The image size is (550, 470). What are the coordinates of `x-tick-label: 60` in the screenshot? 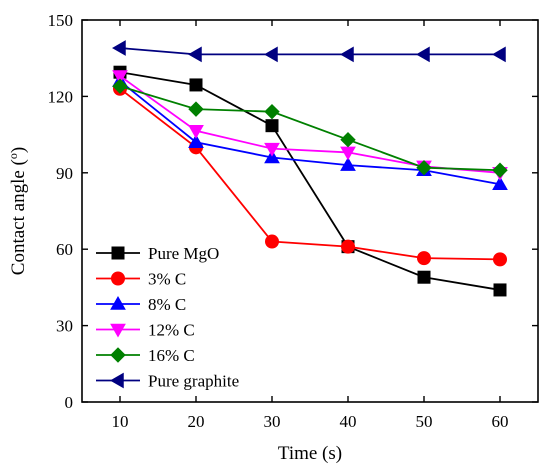 It's located at (500, 421).